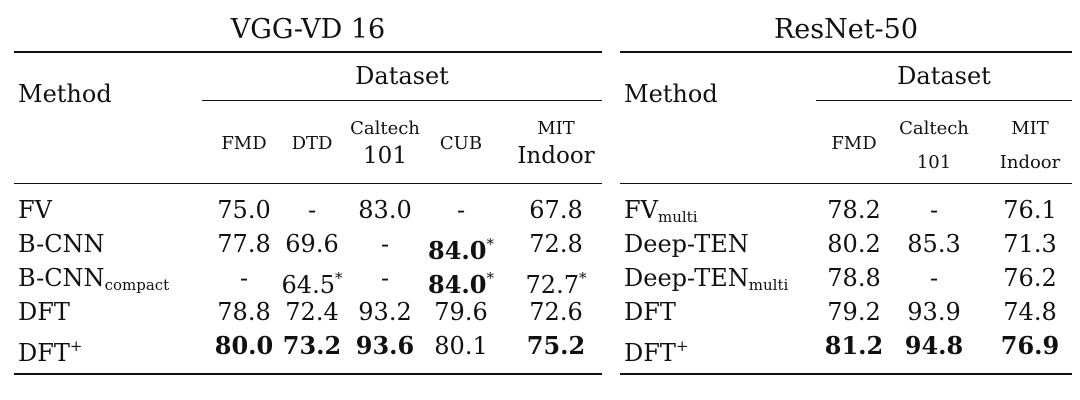 This screenshot has height=400, width=1080. Describe the element at coordinates (461, 346) in the screenshot. I see `table-cell: 80.1` at that location.